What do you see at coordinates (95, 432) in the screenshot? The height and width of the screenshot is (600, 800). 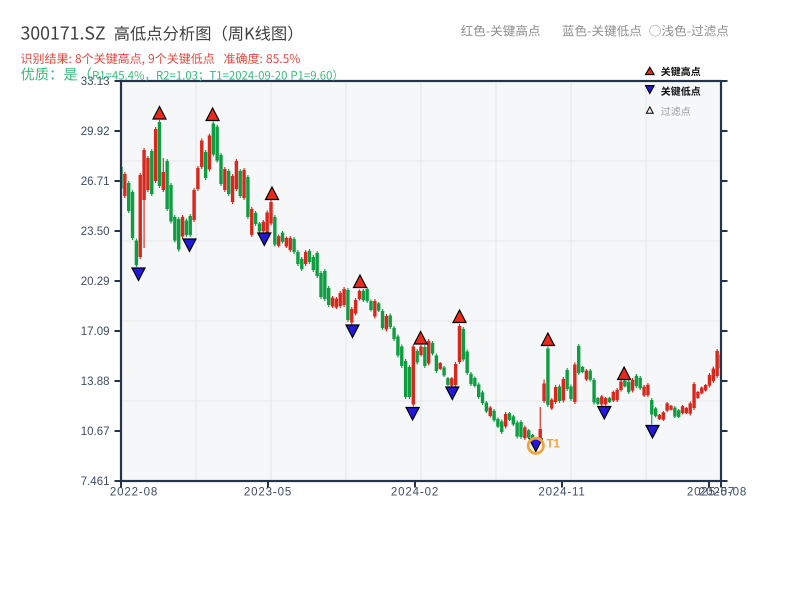 I see `svg-text: 10.67` at bounding box center [95, 432].